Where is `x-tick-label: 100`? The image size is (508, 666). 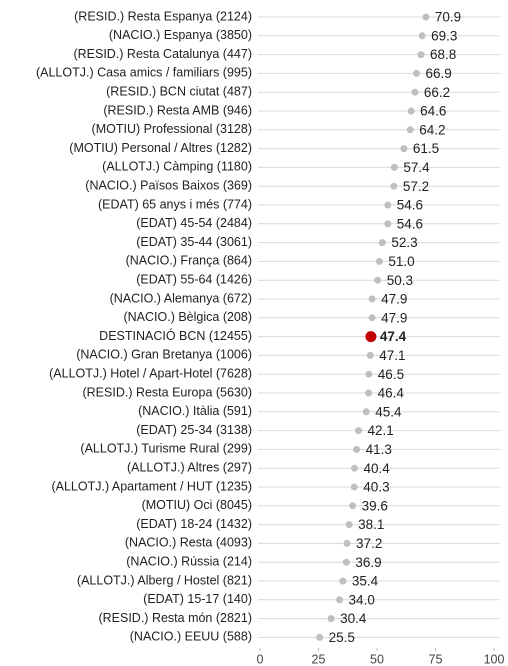
x-tick-label: 100 is located at coordinates (494, 659).